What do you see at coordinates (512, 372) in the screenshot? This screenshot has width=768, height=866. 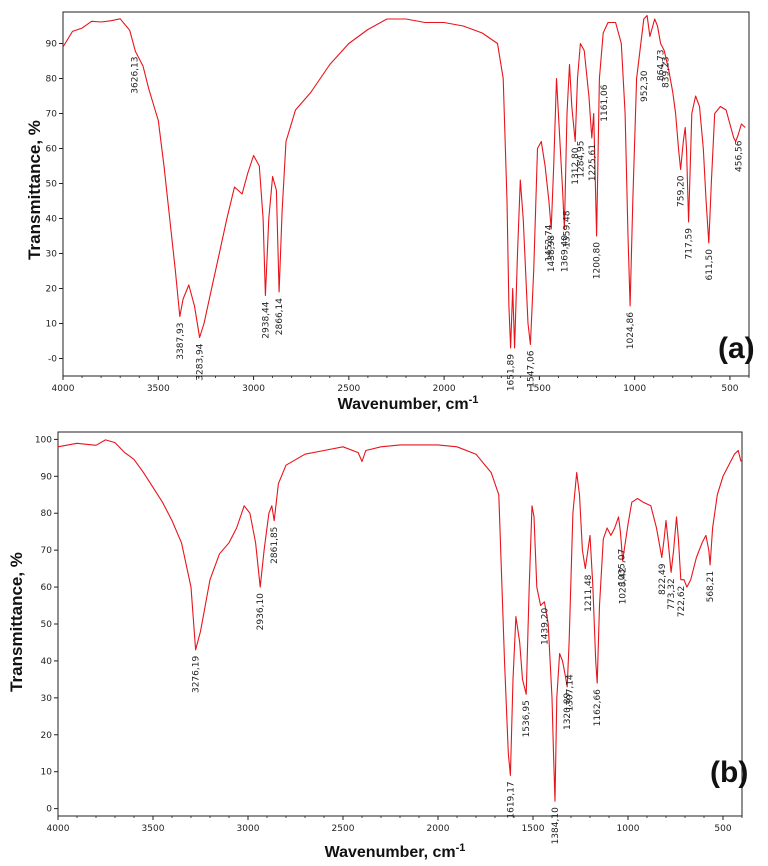 I see `panel-a-peak-label: 1651,89` at bounding box center [512, 372].